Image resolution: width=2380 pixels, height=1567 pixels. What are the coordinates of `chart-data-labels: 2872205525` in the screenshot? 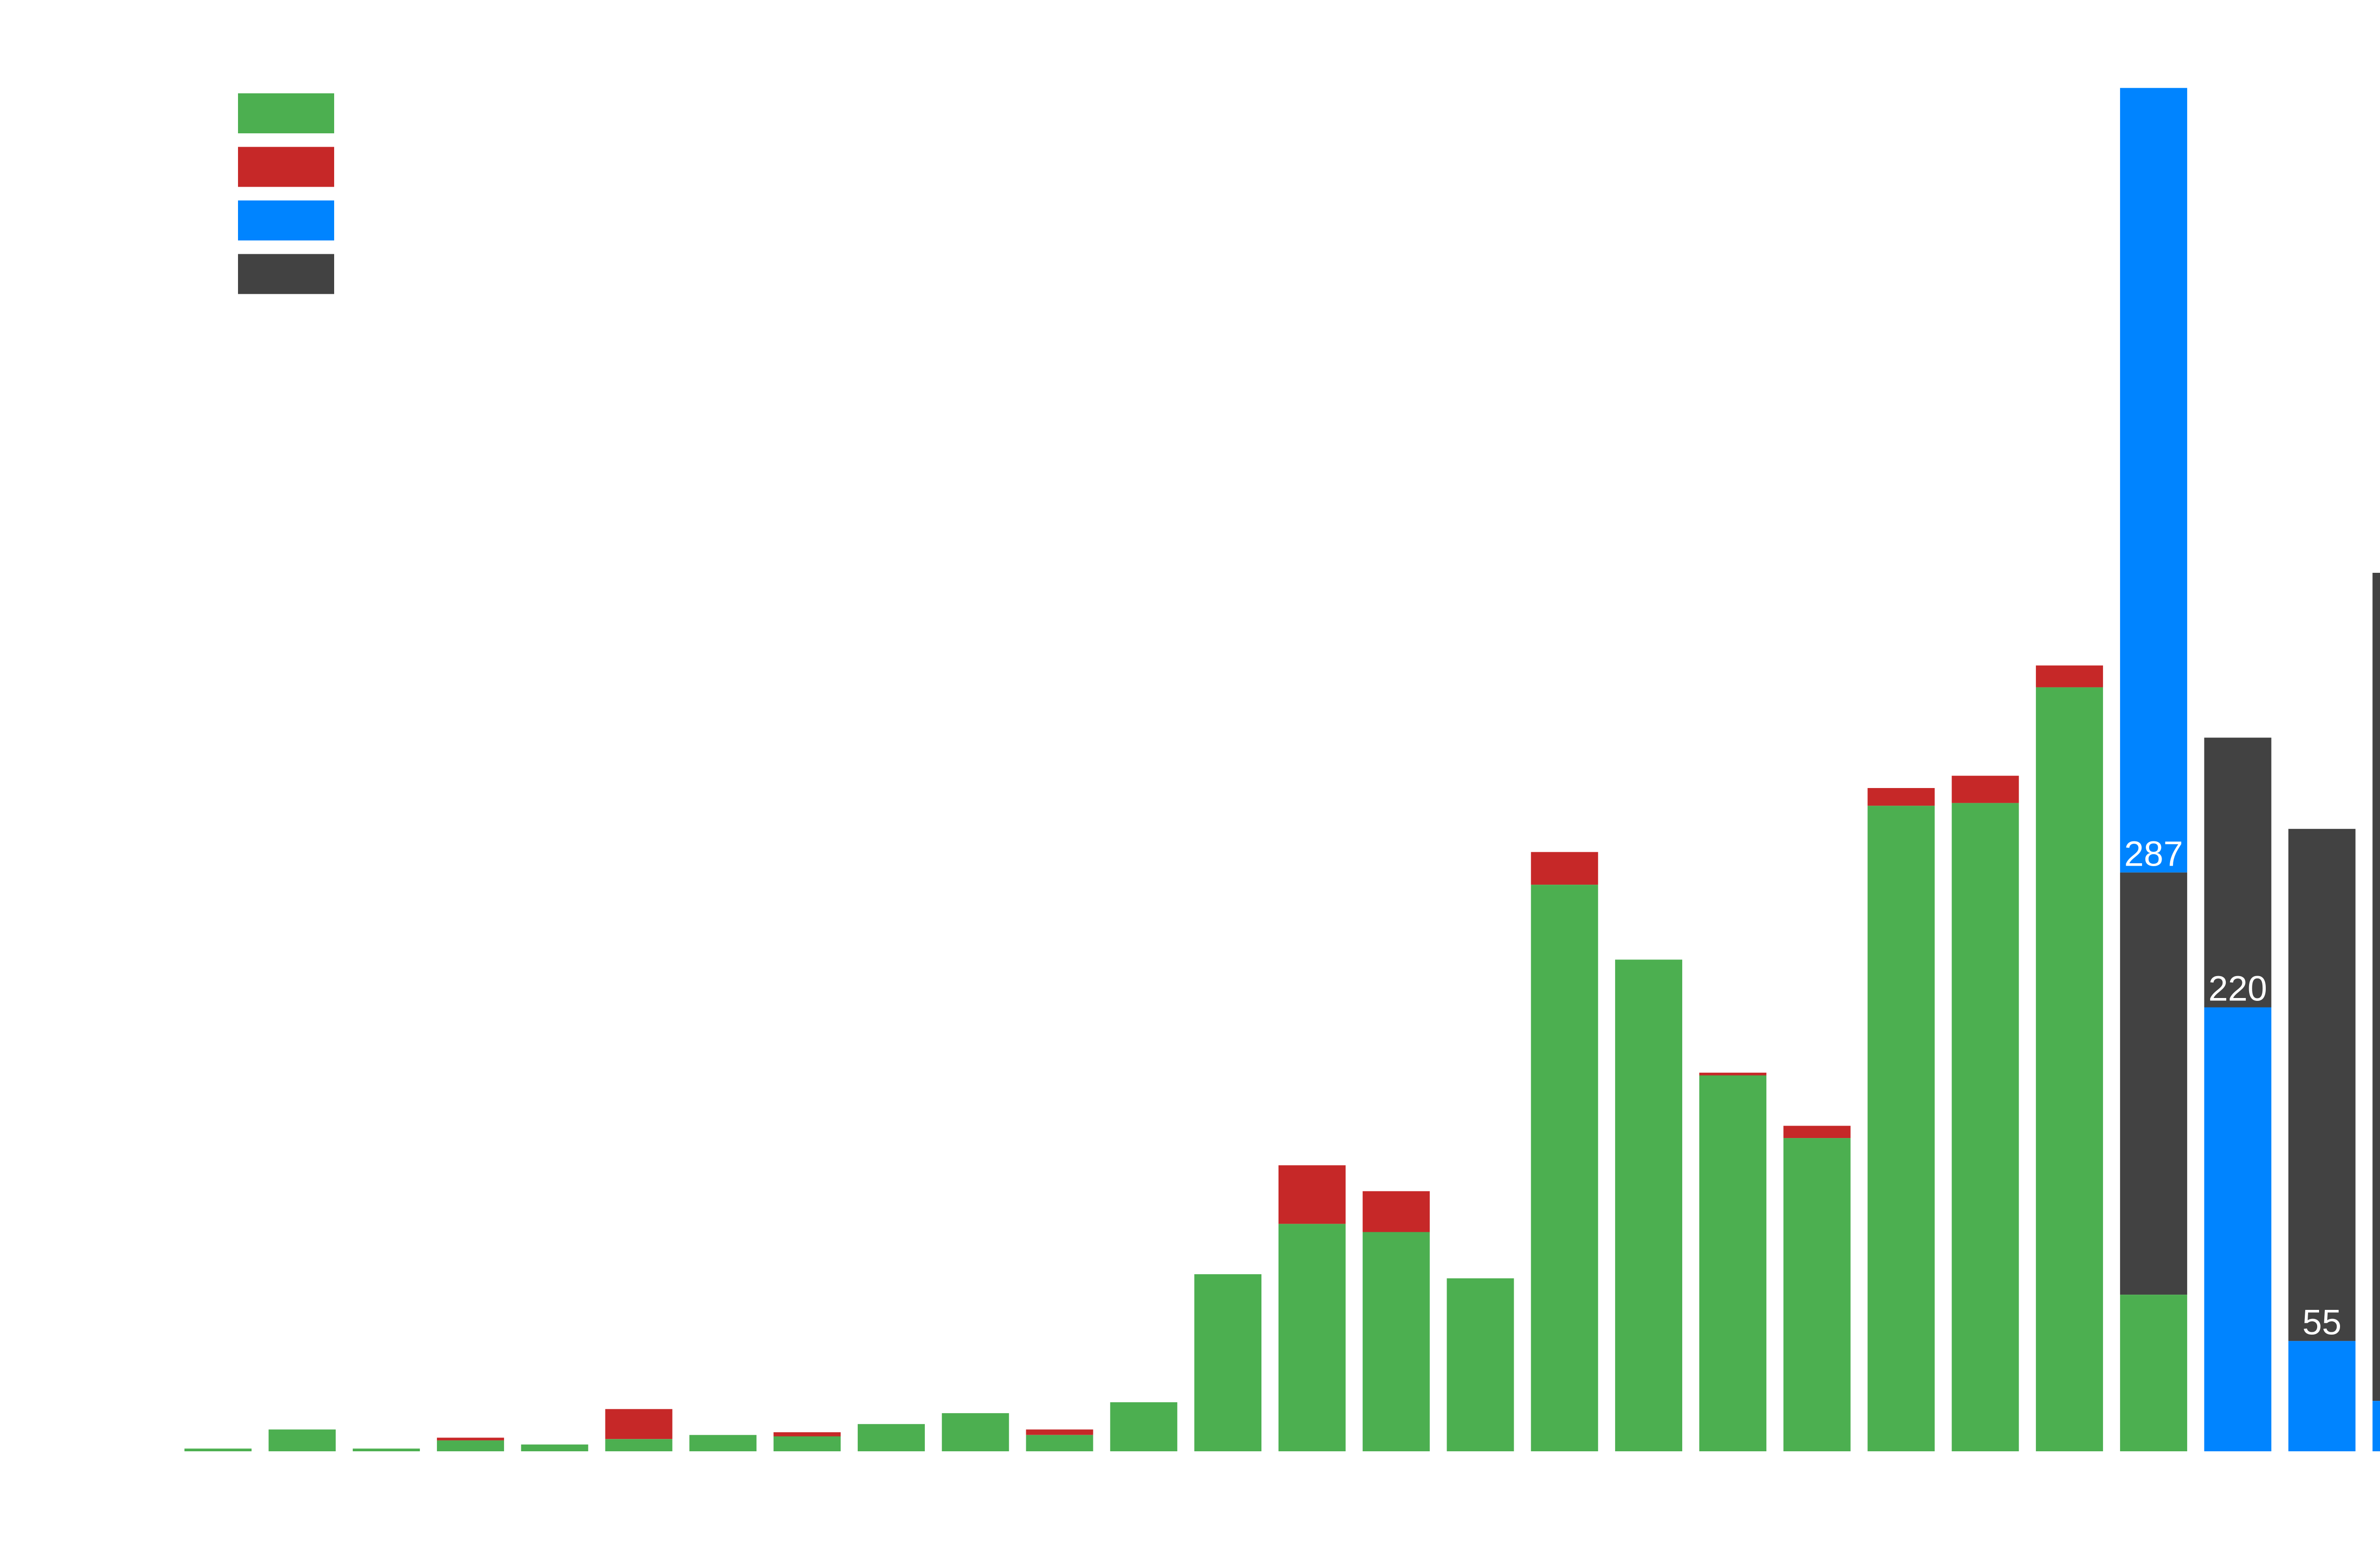 It's located at (2232, 1088).